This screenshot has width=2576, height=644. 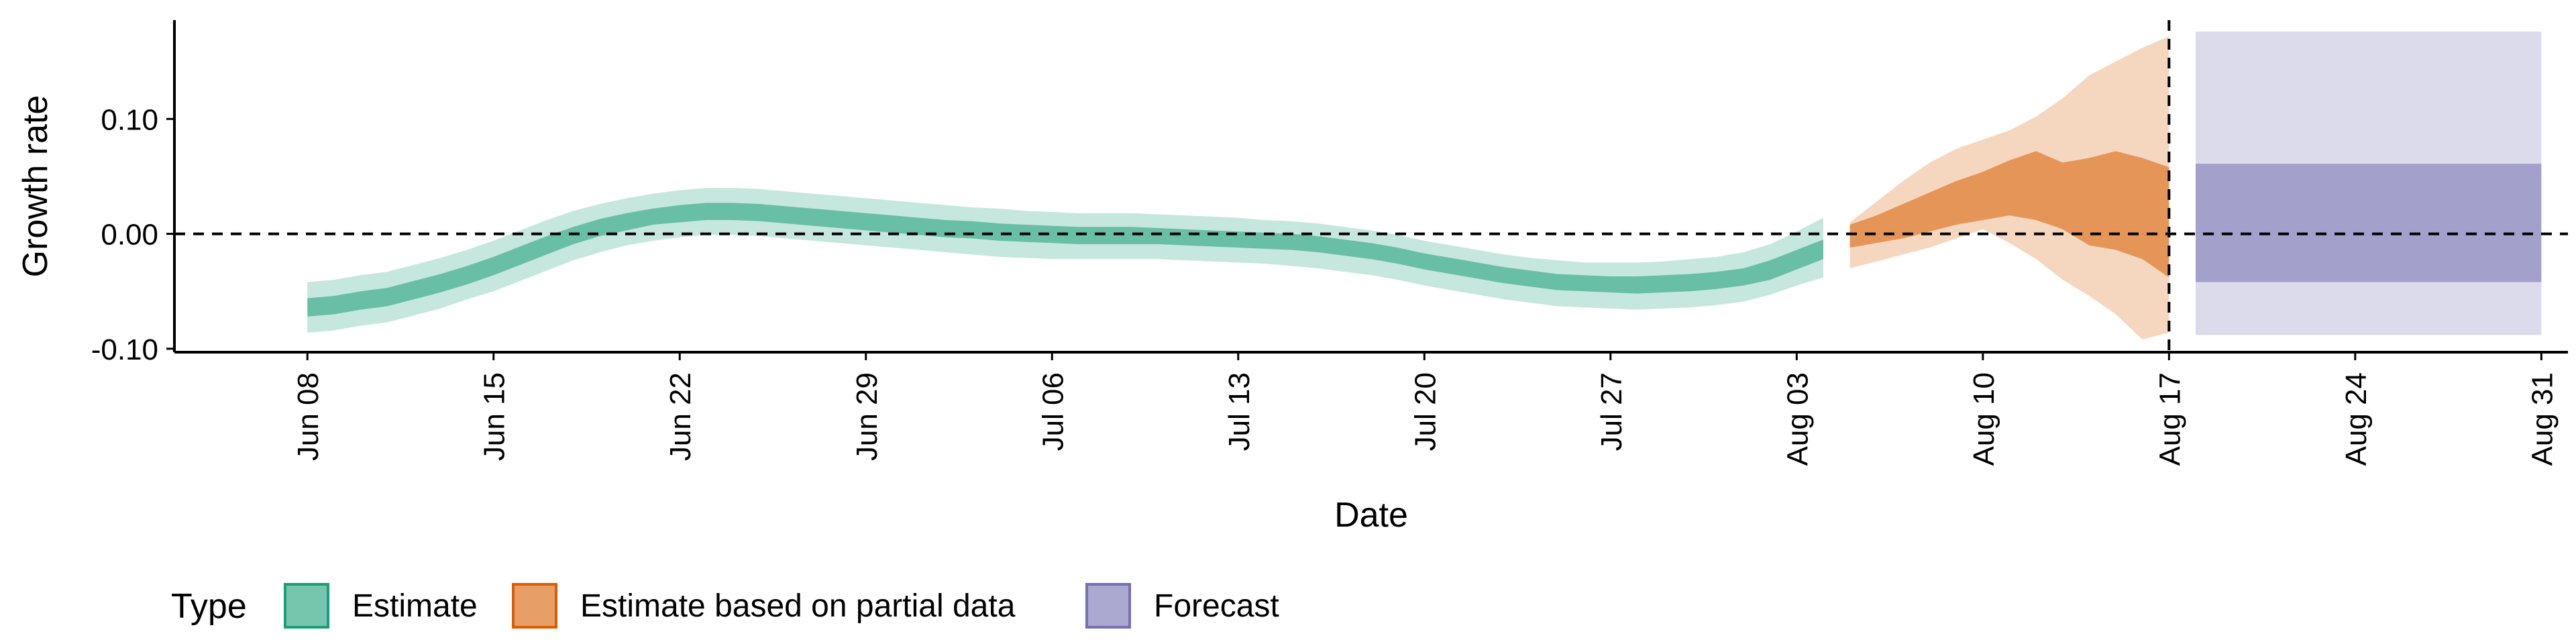 What do you see at coordinates (1797, 419) in the screenshot?
I see `x-tick-label: Aug 03` at bounding box center [1797, 419].